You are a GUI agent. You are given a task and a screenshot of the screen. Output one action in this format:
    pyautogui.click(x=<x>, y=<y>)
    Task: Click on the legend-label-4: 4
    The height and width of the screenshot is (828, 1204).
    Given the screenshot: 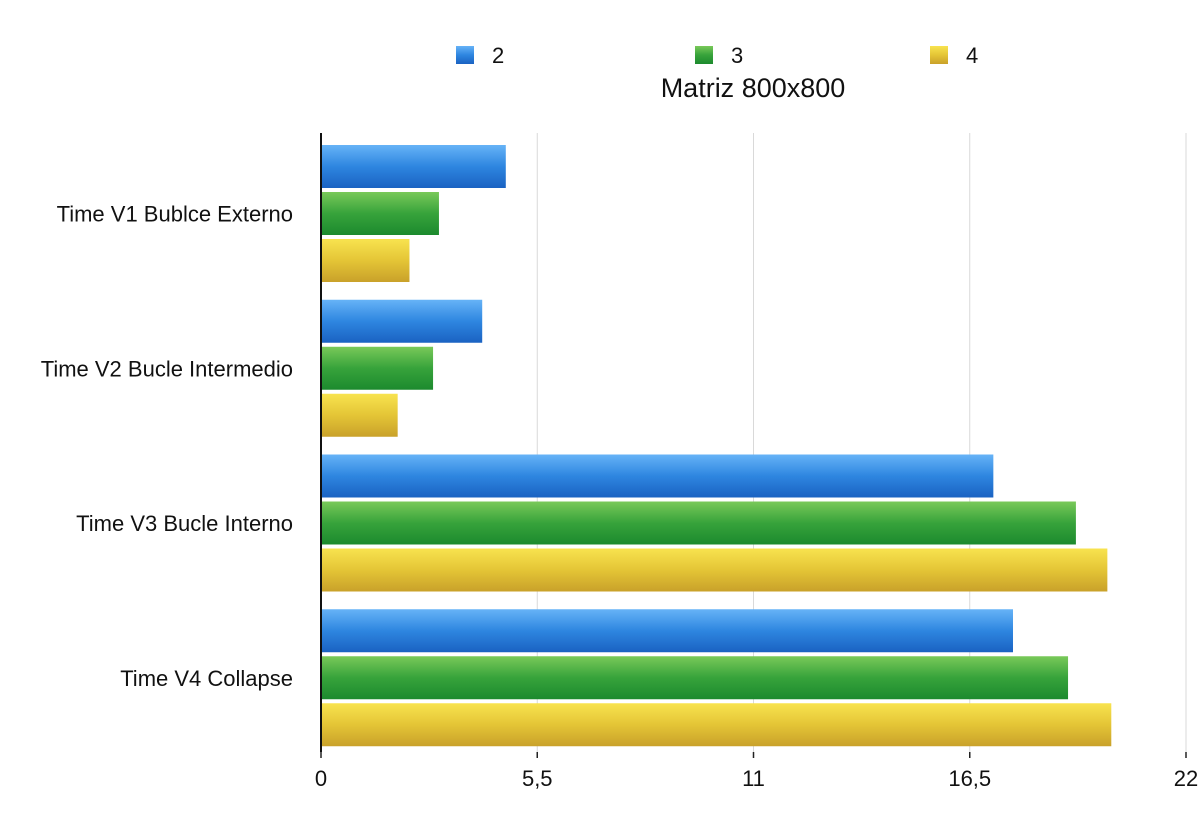 What is the action you would take?
    pyautogui.click(x=972, y=55)
    